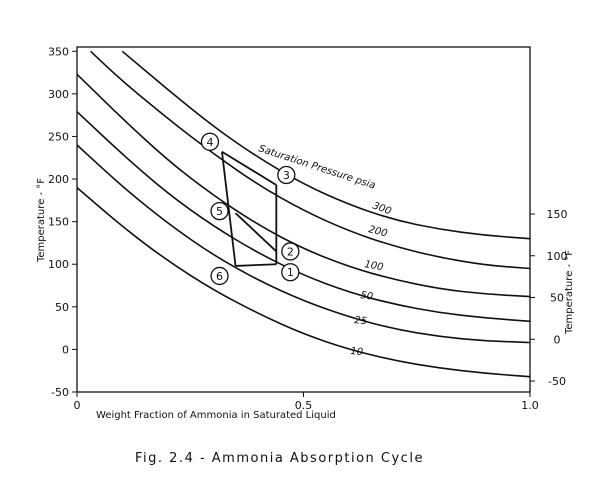  I want to click on cycle-marker-label-1: 1, so click(290, 272).